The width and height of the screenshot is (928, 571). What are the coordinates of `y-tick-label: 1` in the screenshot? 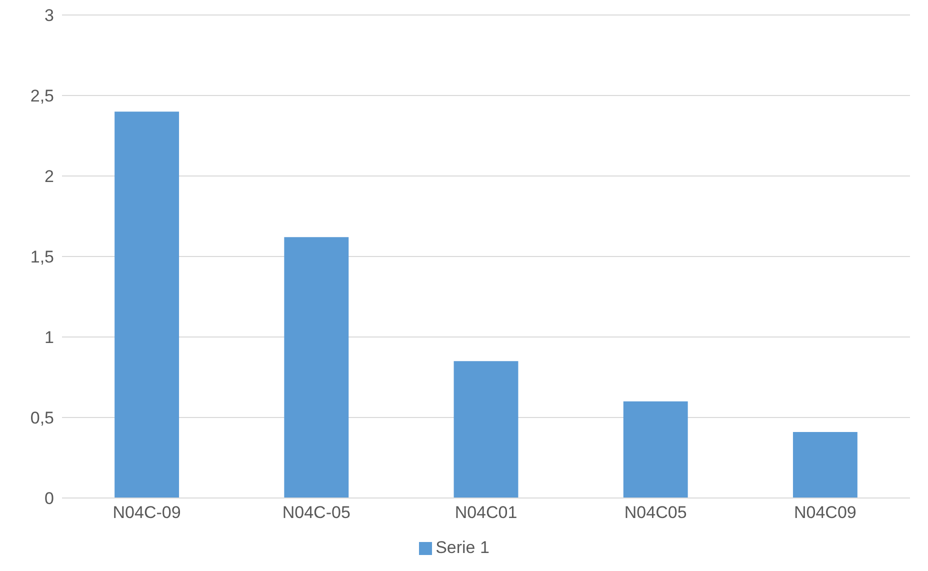 It's located at (49, 338).